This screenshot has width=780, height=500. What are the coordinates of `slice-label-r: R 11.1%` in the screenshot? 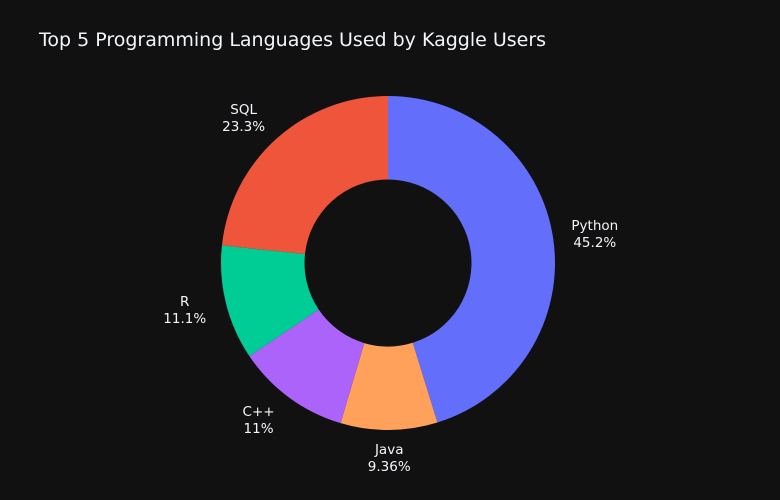 It's located at (184, 310).